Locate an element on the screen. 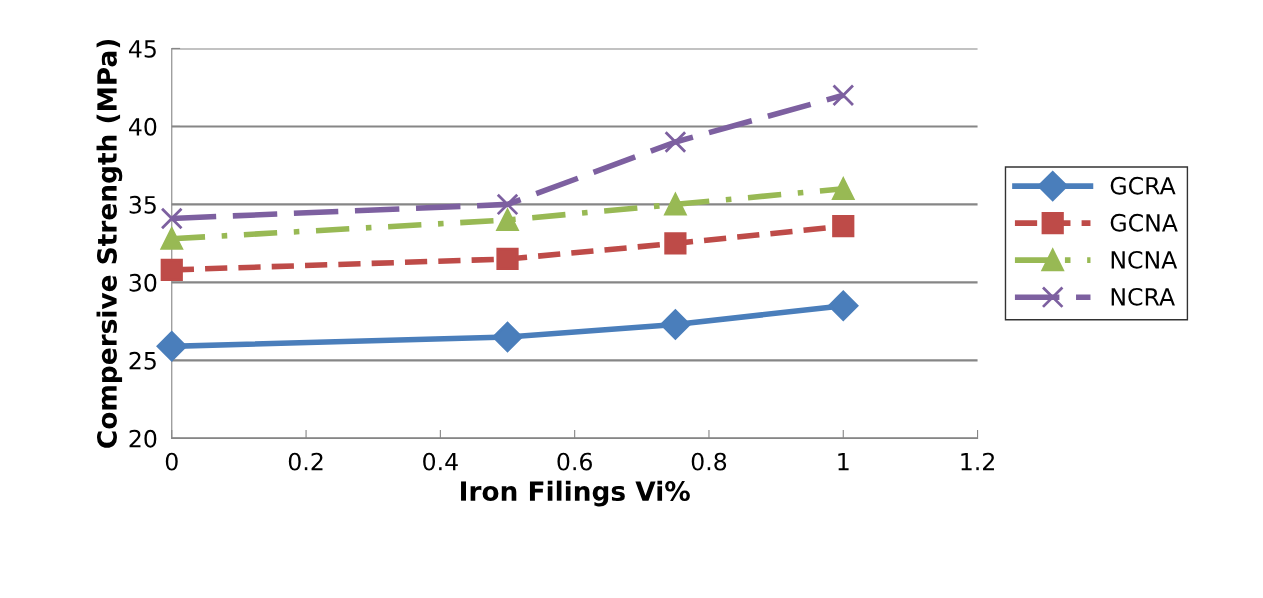 The width and height of the screenshot is (1263, 598). x-tick-label: 1 is located at coordinates (843, 461).